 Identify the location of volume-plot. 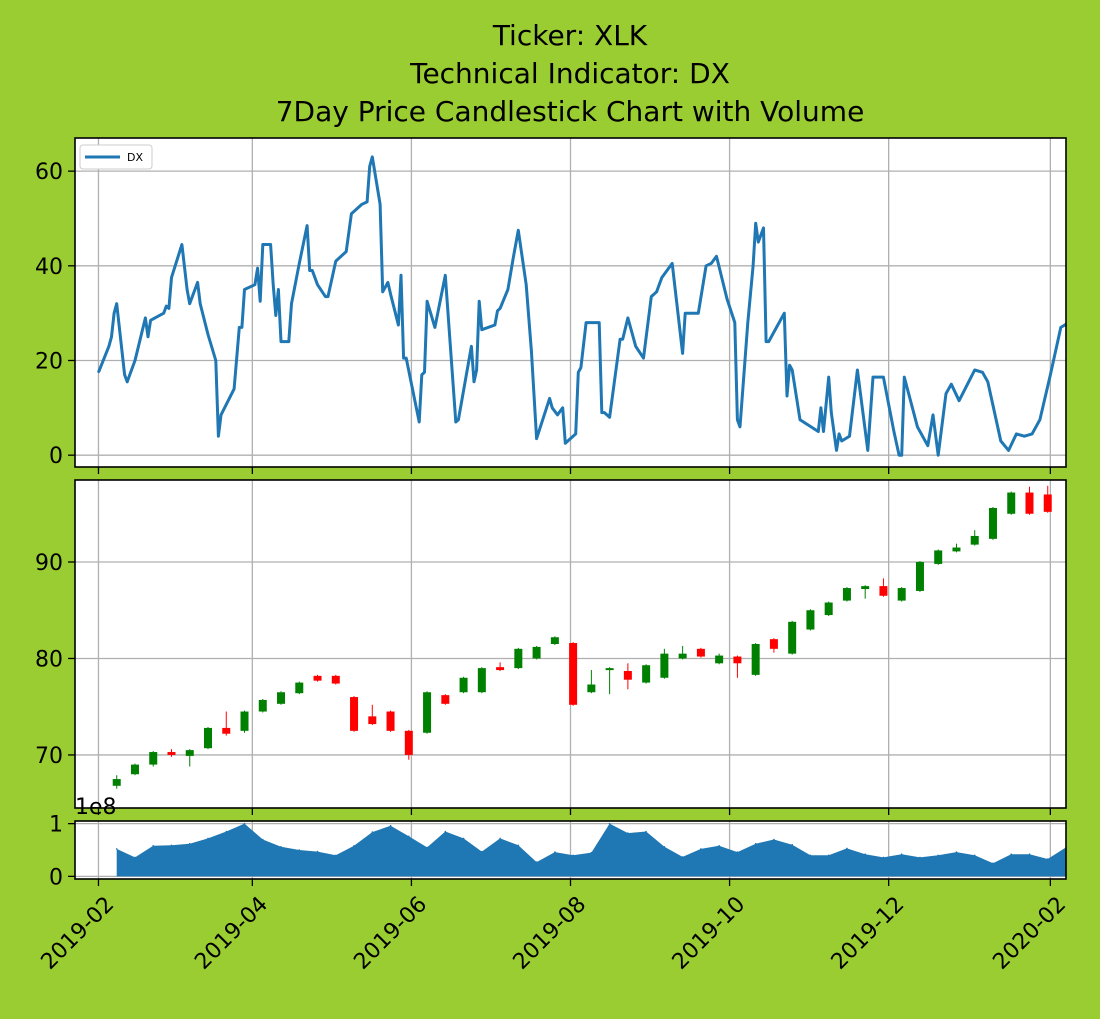
(590, 849).